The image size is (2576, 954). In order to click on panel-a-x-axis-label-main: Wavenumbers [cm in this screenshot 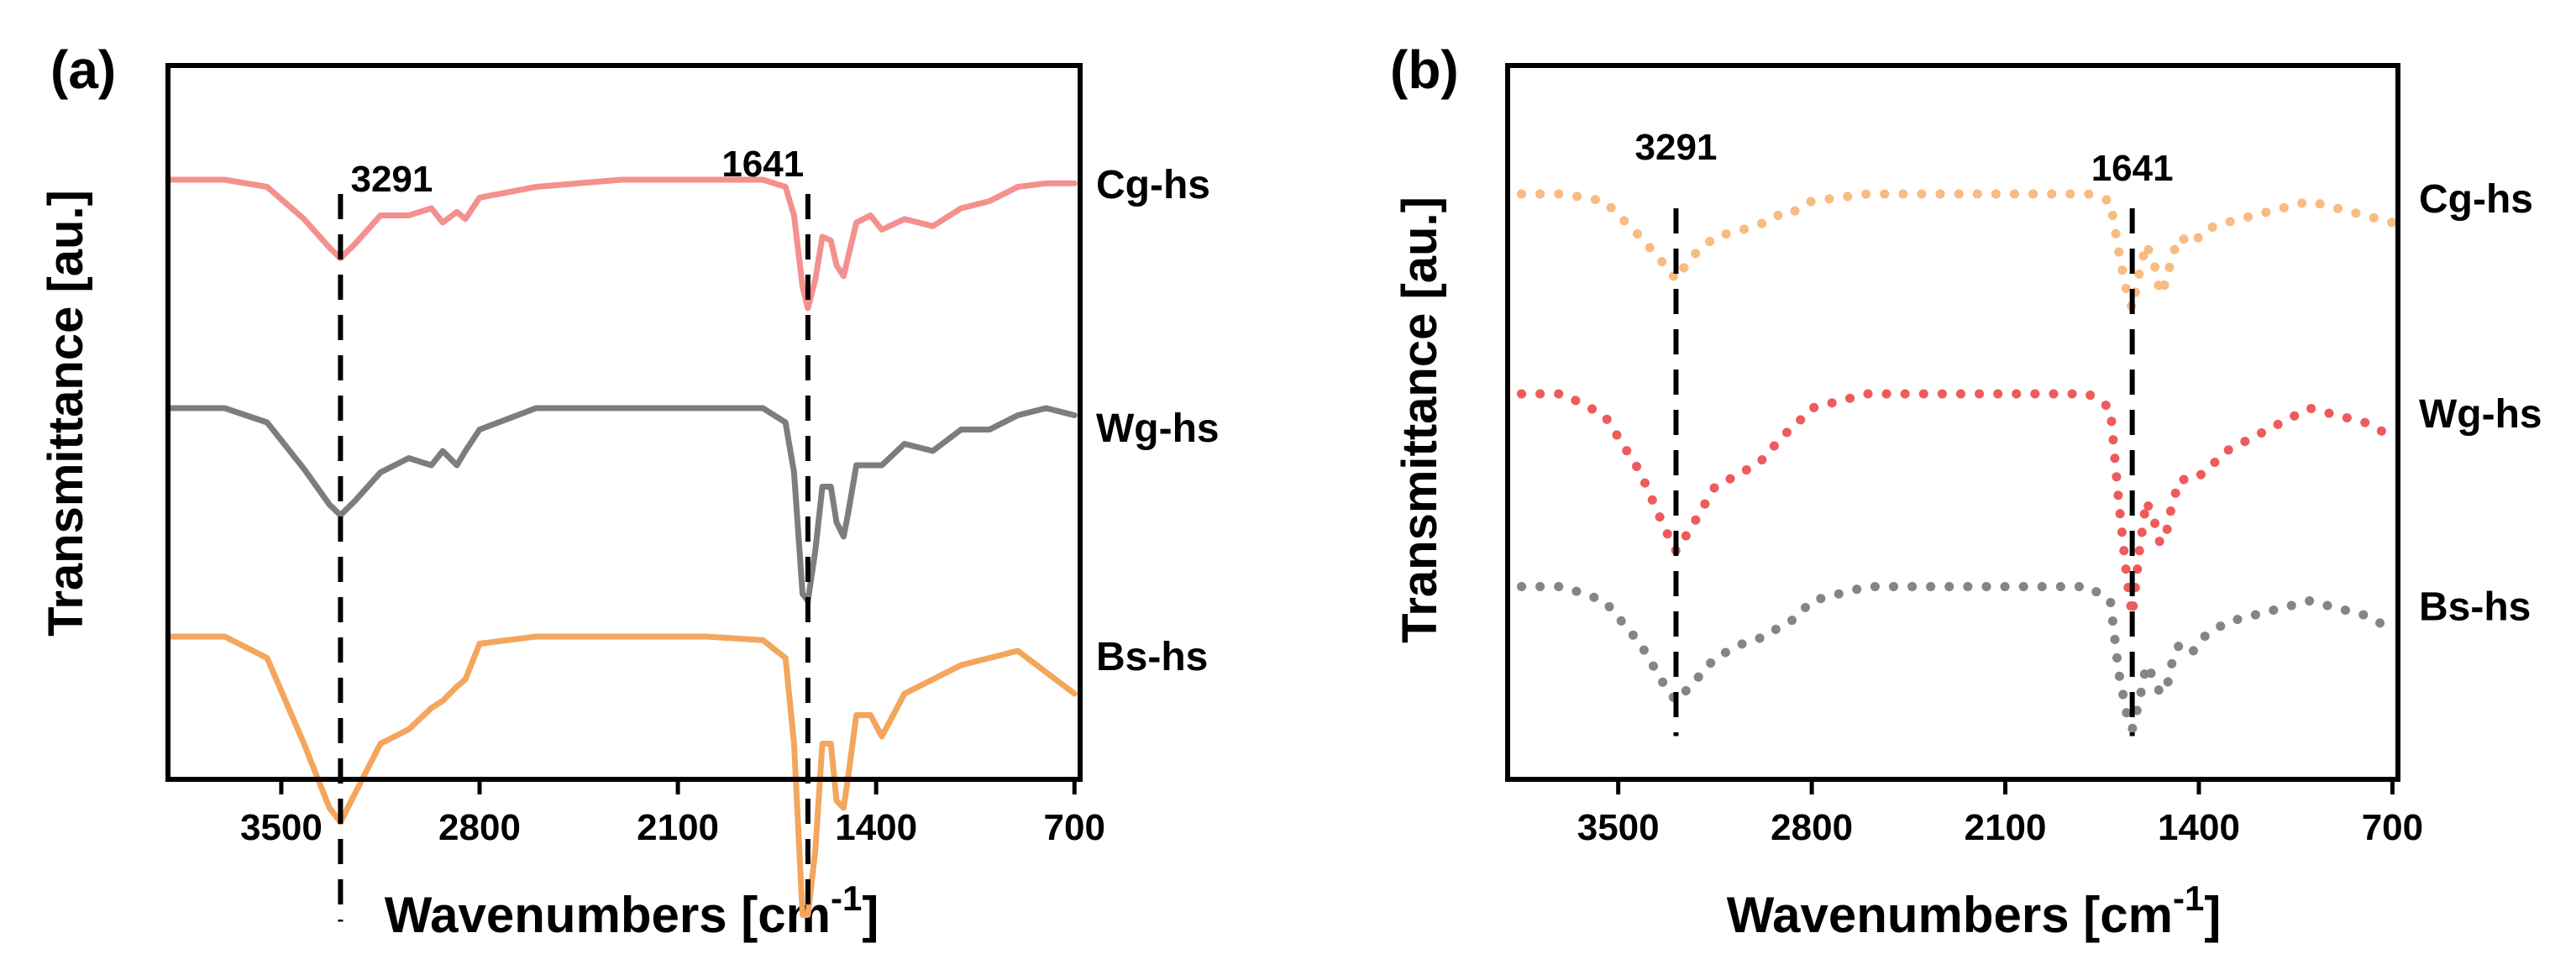, I will do `click(608, 915)`.